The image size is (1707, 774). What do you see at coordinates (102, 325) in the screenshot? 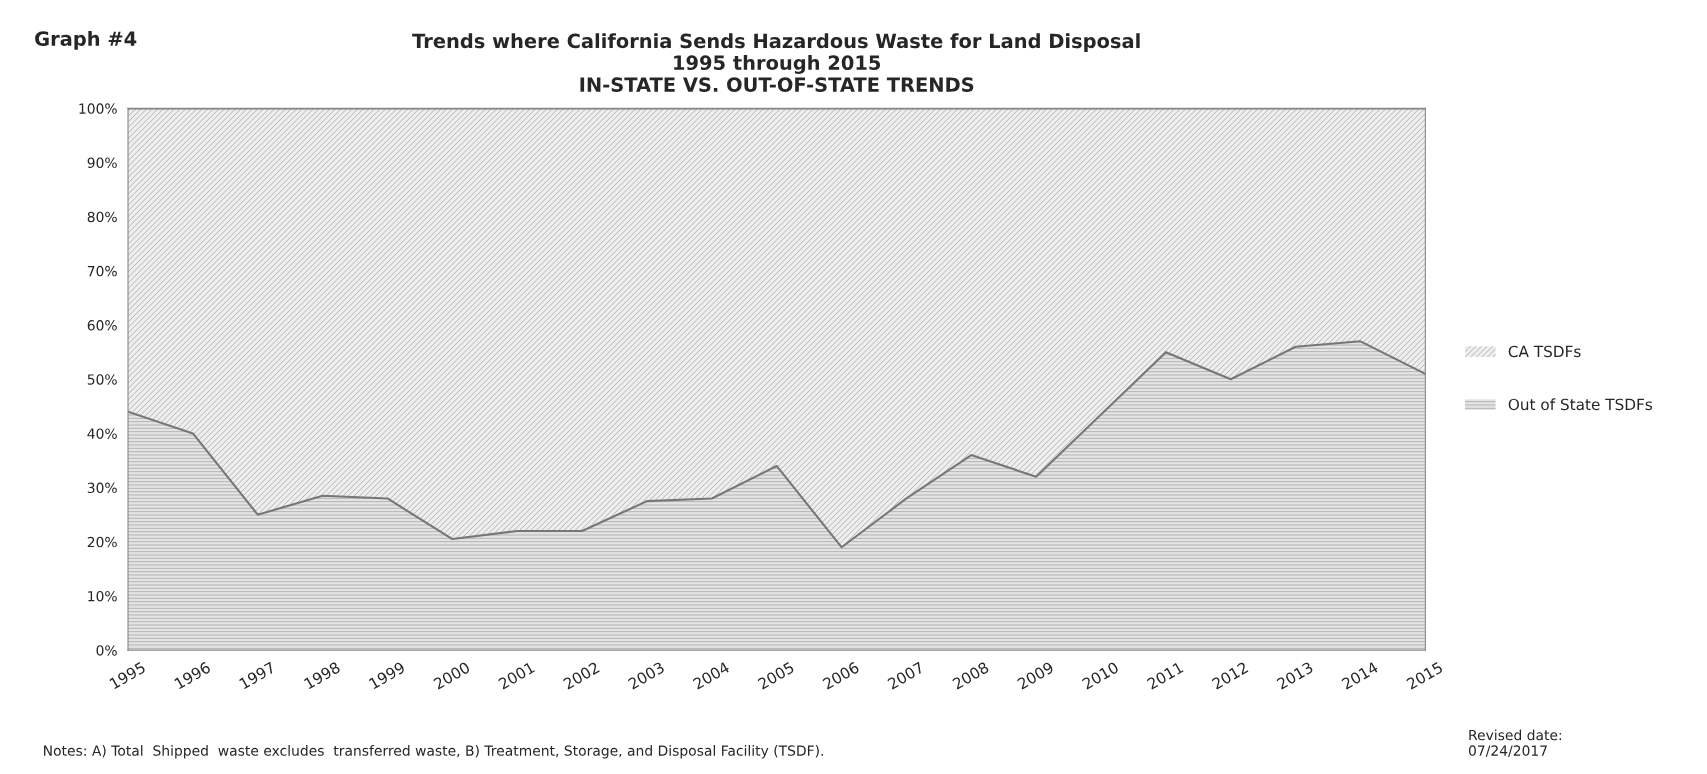
I see `y-tick-label: 60%` at bounding box center [102, 325].